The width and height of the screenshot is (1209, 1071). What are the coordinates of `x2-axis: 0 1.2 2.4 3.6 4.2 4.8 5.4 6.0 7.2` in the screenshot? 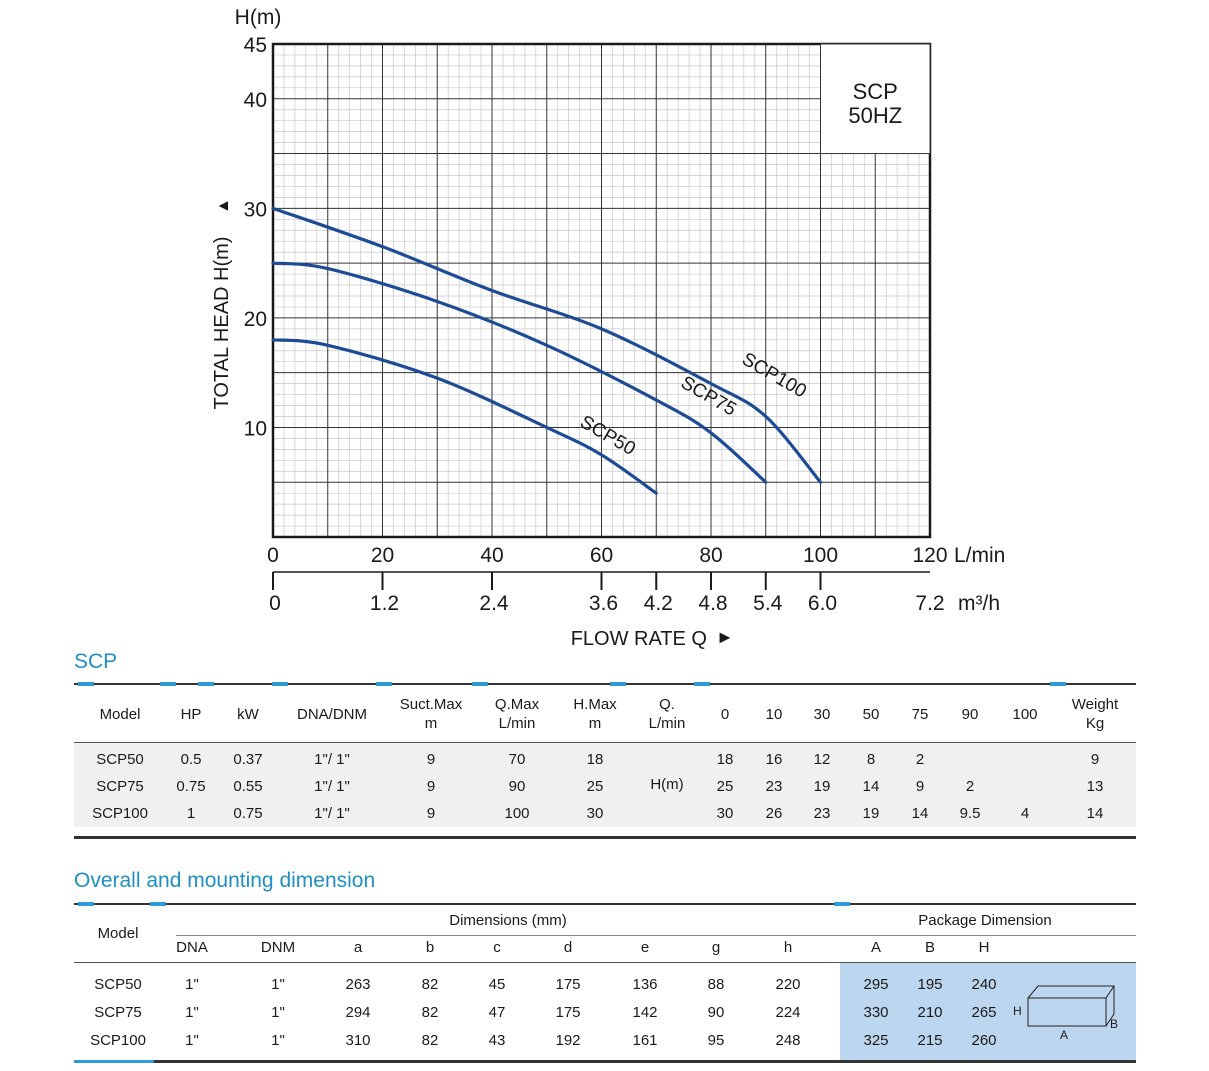 It's located at (607, 593).